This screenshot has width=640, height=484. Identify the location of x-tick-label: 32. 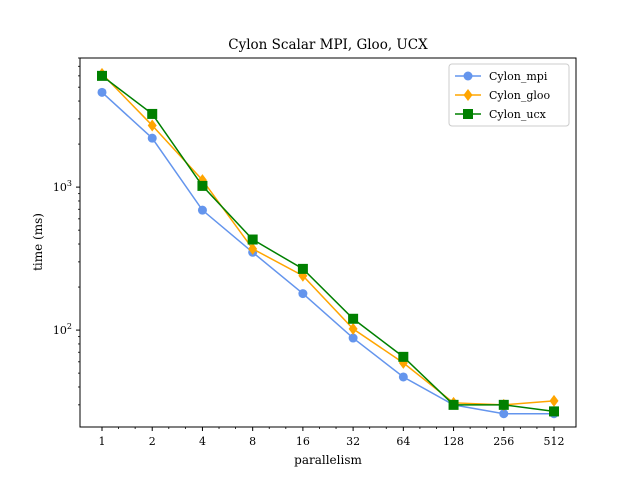
(353, 441).